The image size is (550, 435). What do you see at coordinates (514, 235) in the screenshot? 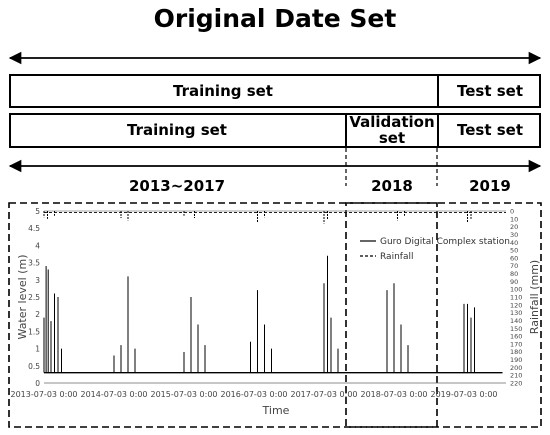
I see `y2-tick-label: 30` at bounding box center [514, 235].